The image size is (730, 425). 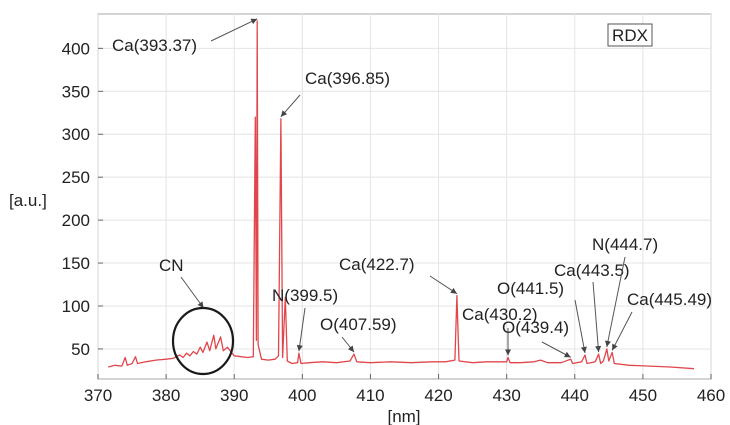 What do you see at coordinates (358, 324) in the screenshot?
I see `annotation-label: O(407.59)` at bounding box center [358, 324].